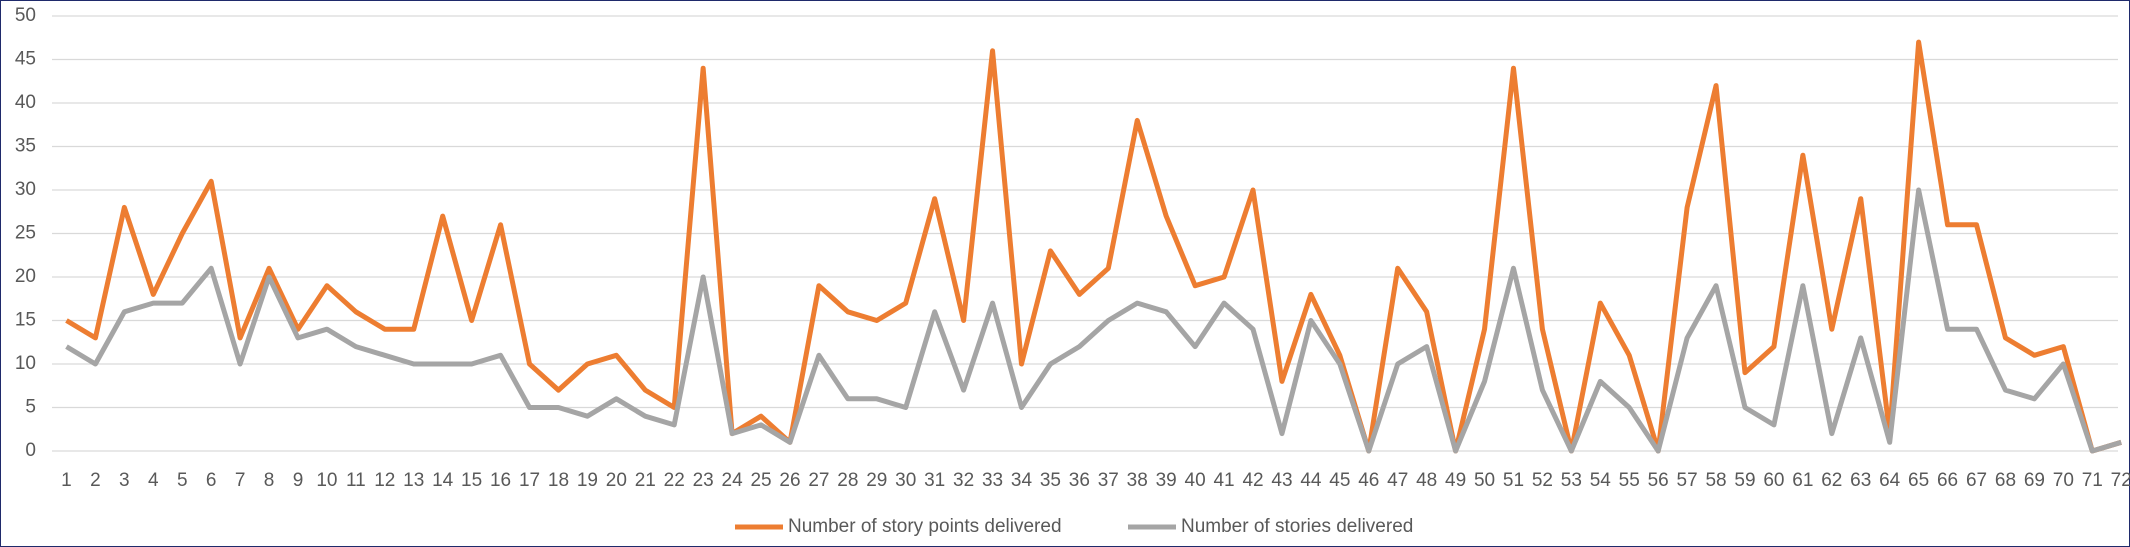  Describe the element at coordinates (2034, 480) in the screenshot. I see `x-tick-label: 69` at that location.